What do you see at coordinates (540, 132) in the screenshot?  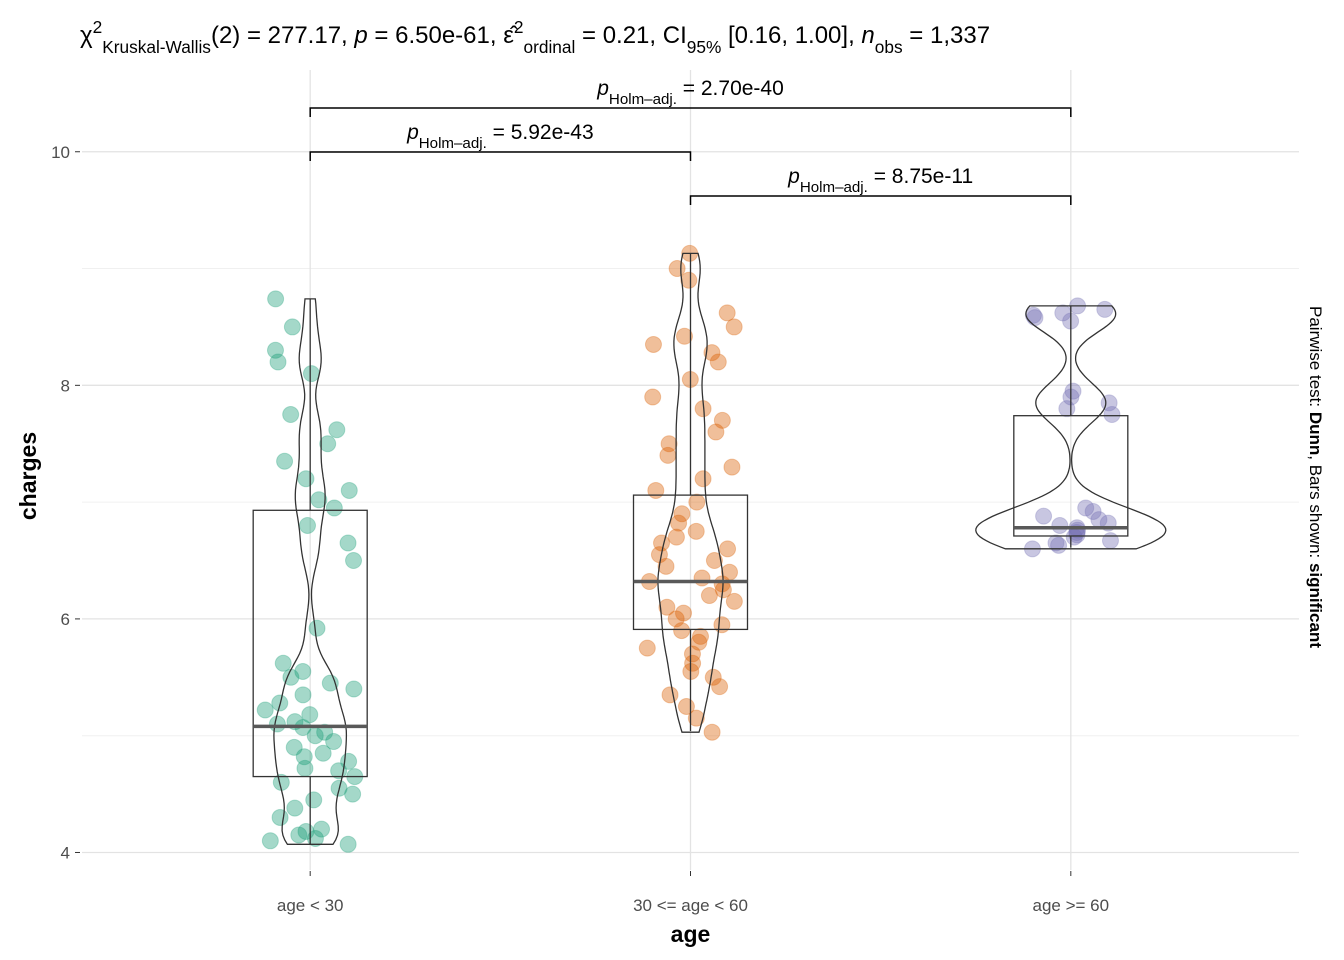 I see `text-part: = 5.92e-43` at bounding box center [540, 132].